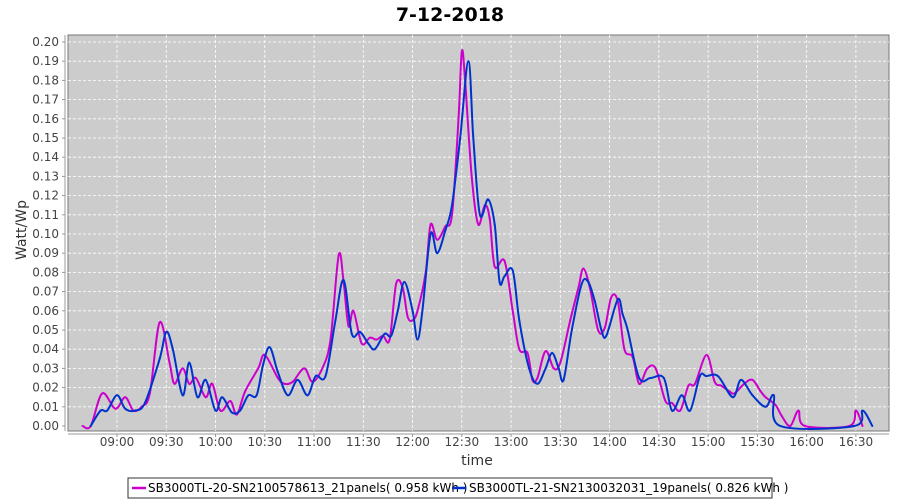 The width and height of the screenshot is (900, 500). I want to click on y-tick-label: 0.18, so click(45, 80).